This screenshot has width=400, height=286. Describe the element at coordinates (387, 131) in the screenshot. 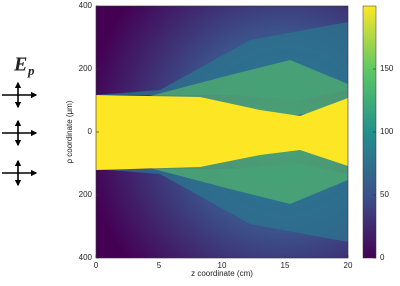

I see `colorbar-tick-label: 100` at that location.